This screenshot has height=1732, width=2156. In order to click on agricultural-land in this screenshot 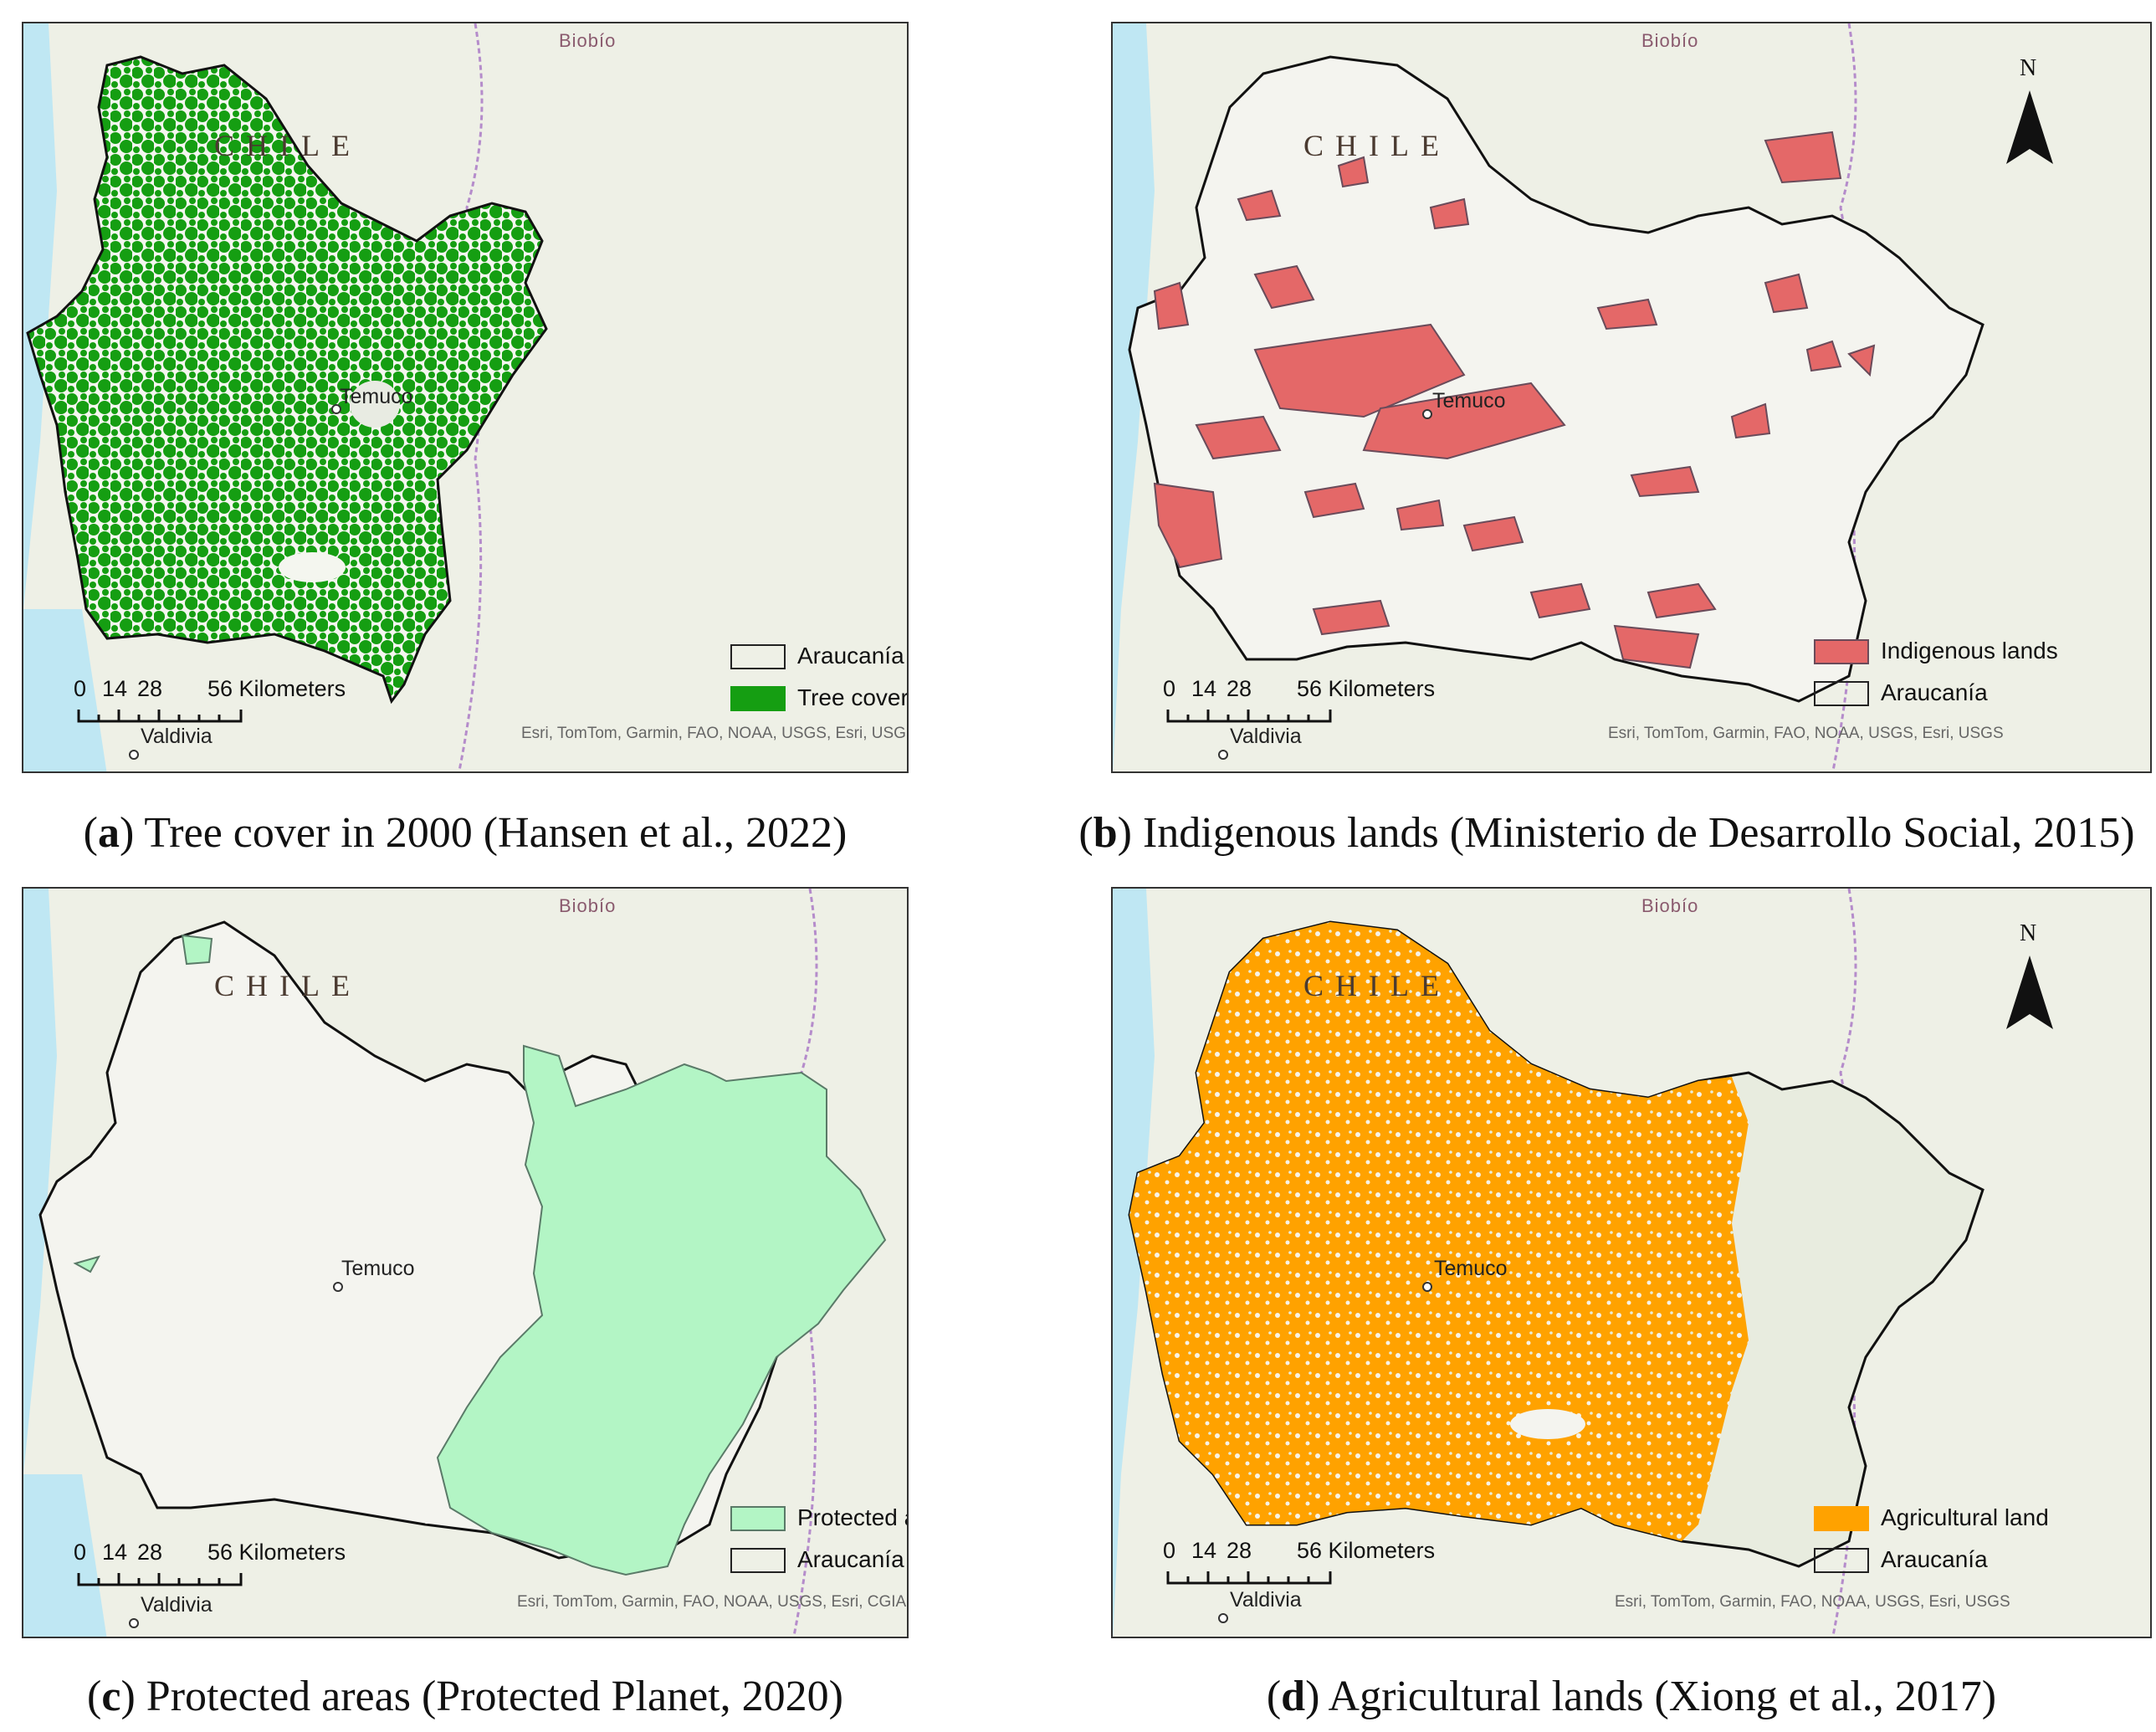, I will do `click(1439, 1231)`.